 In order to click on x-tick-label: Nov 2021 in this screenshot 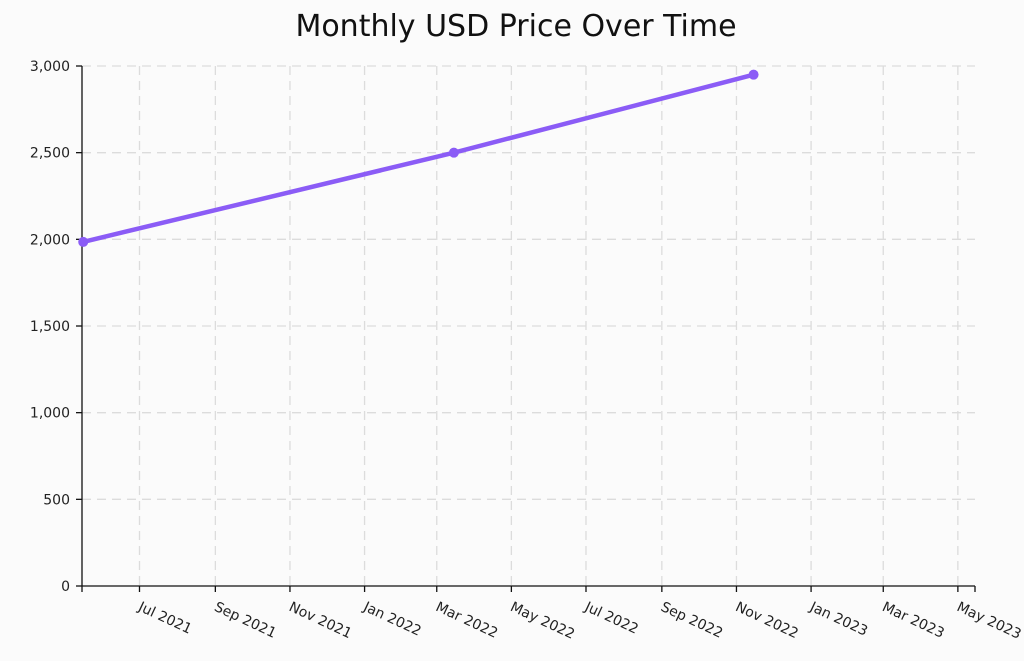, I will do `click(320, 620)`.